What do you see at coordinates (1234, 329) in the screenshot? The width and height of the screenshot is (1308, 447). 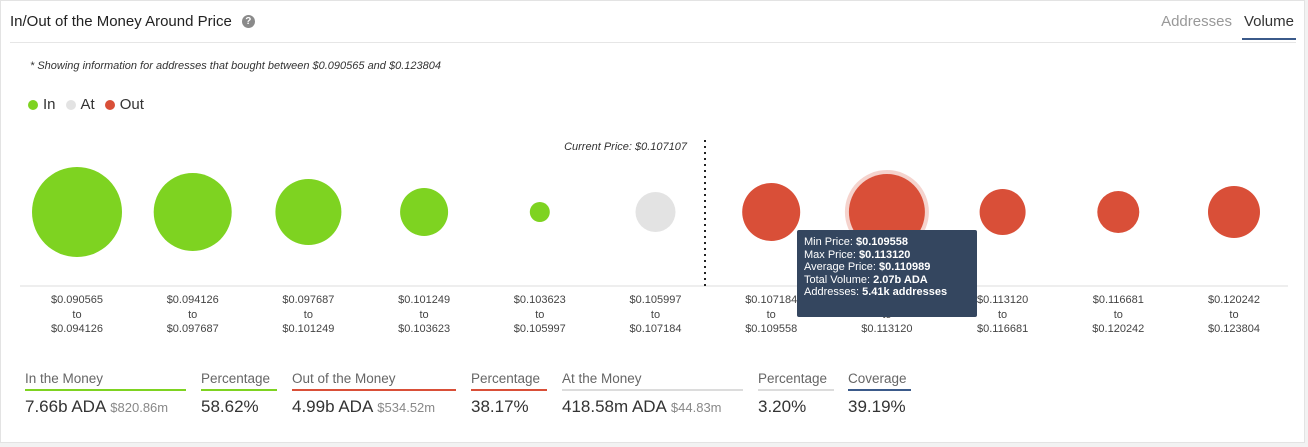 I see `tick-label-to: $0.123804` at bounding box center [1234, 329].